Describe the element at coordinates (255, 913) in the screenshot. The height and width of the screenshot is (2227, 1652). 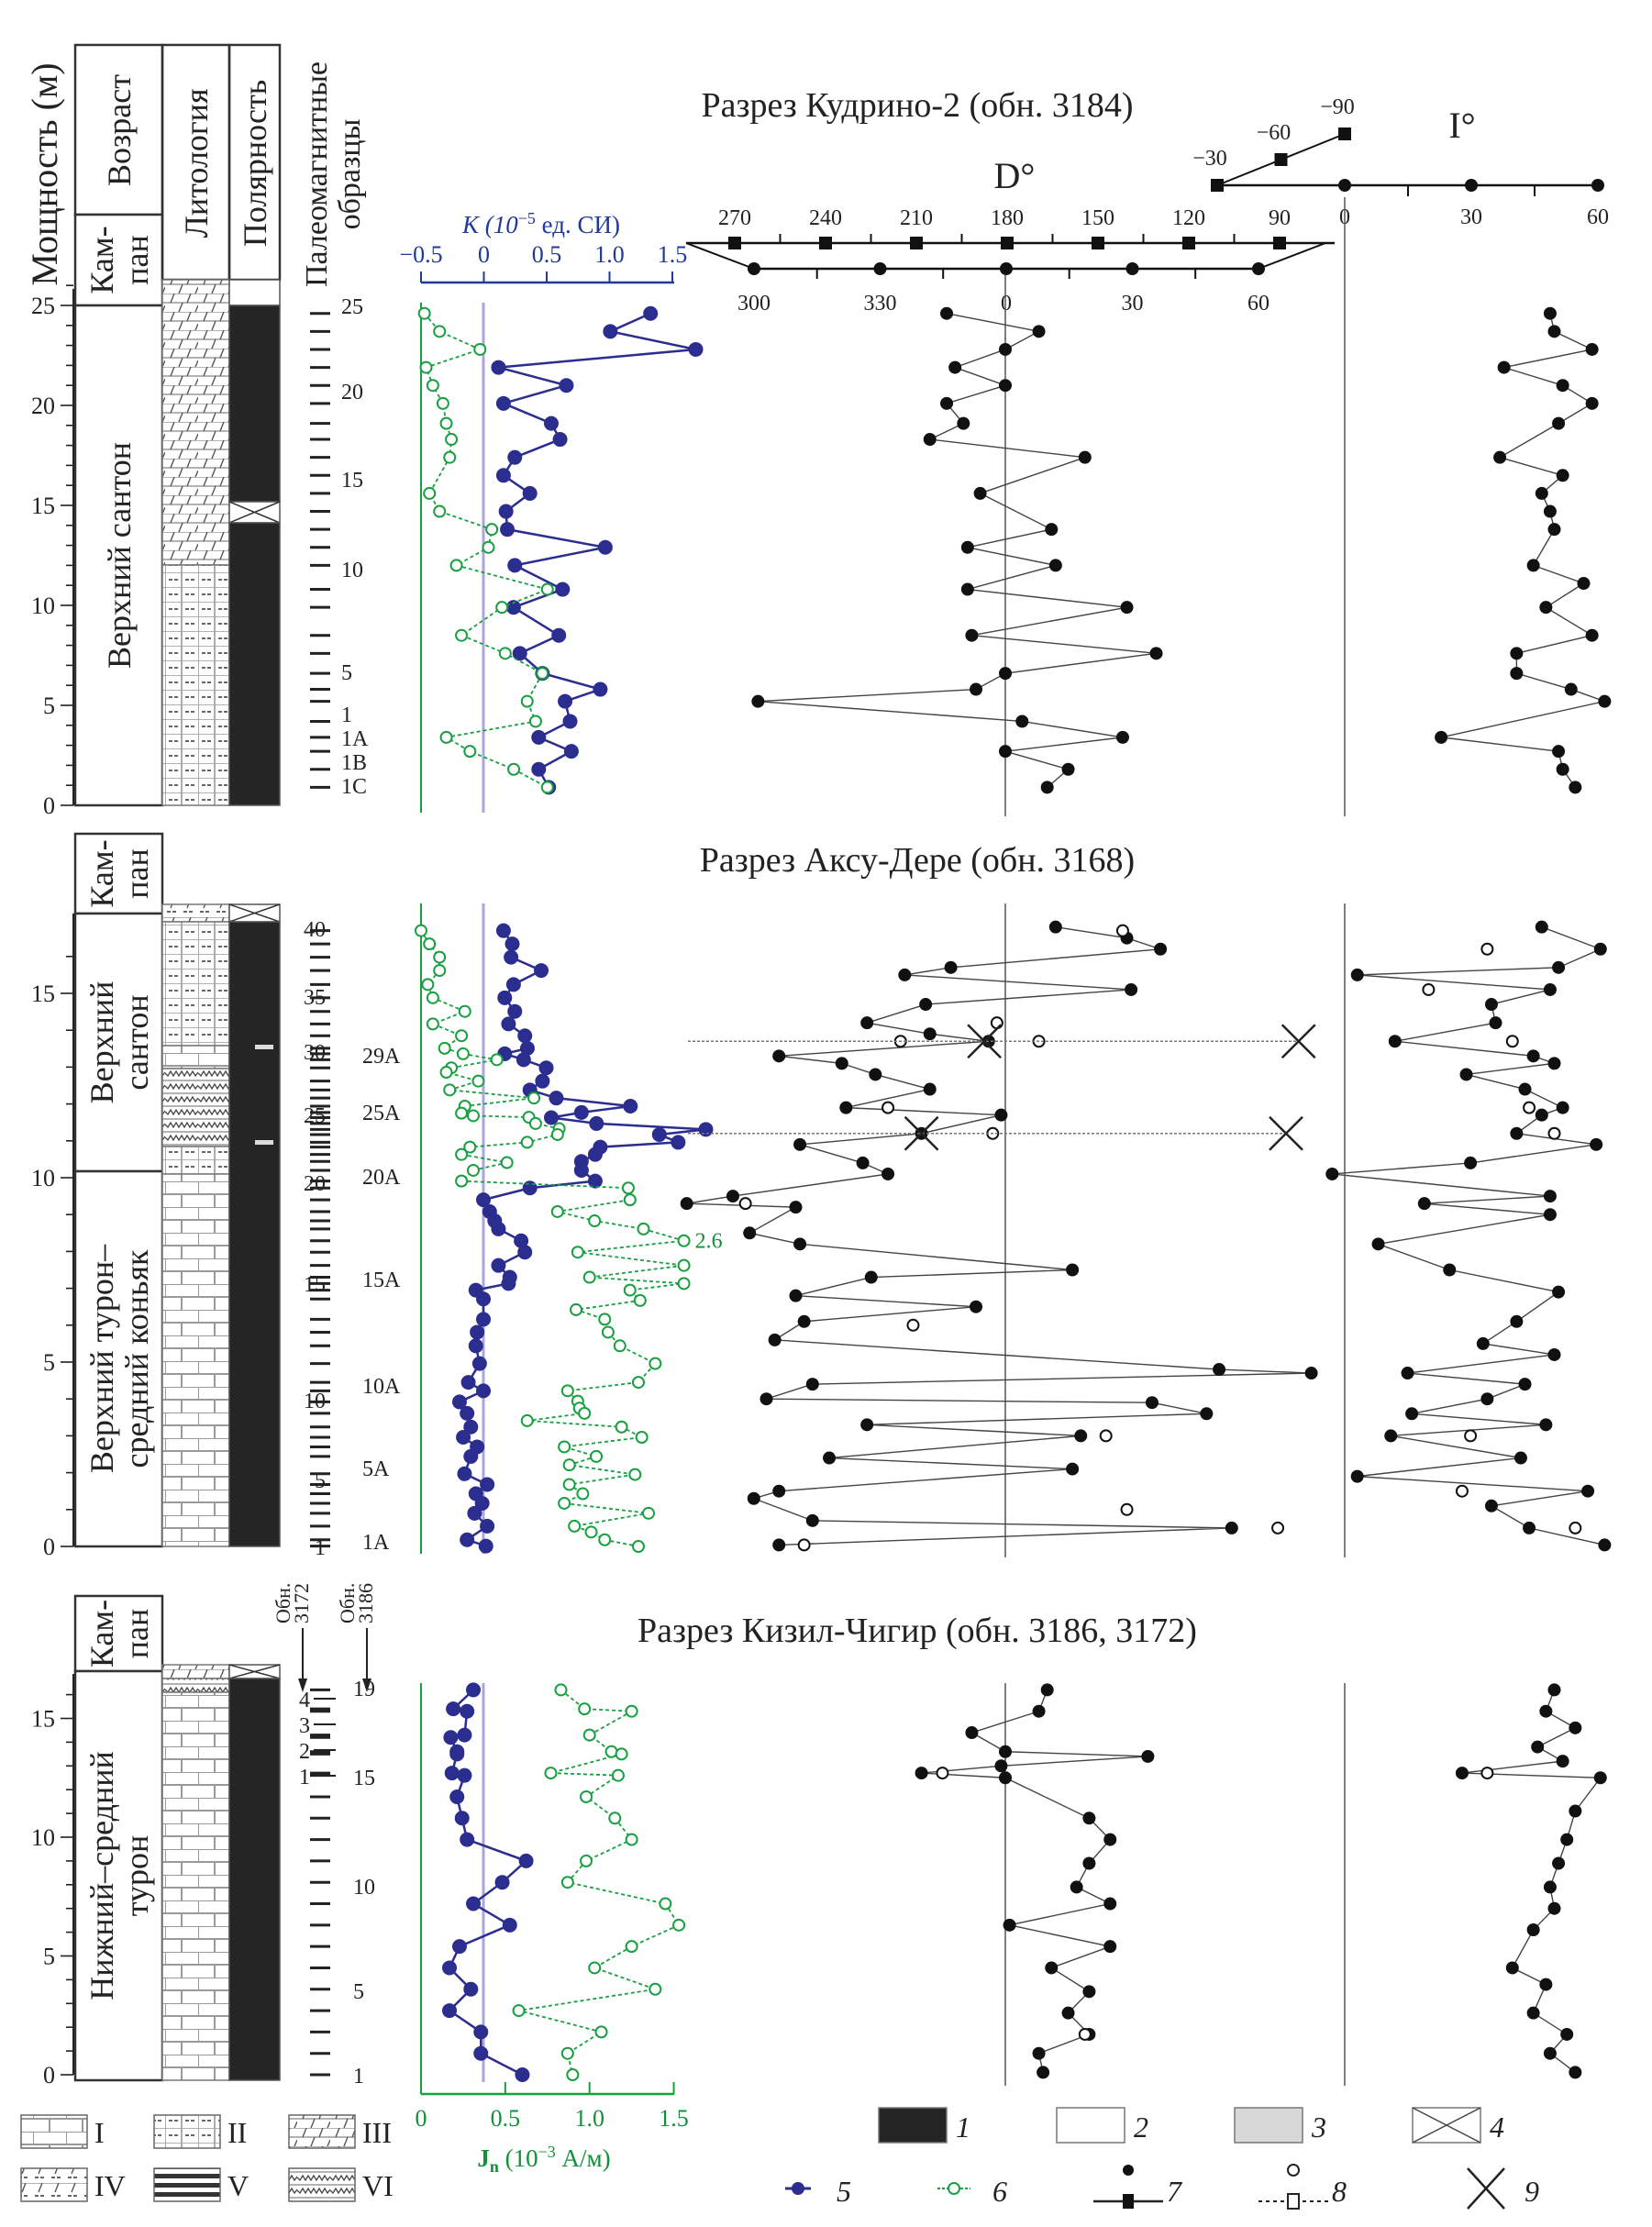
I see `no-data-cross` at that location.